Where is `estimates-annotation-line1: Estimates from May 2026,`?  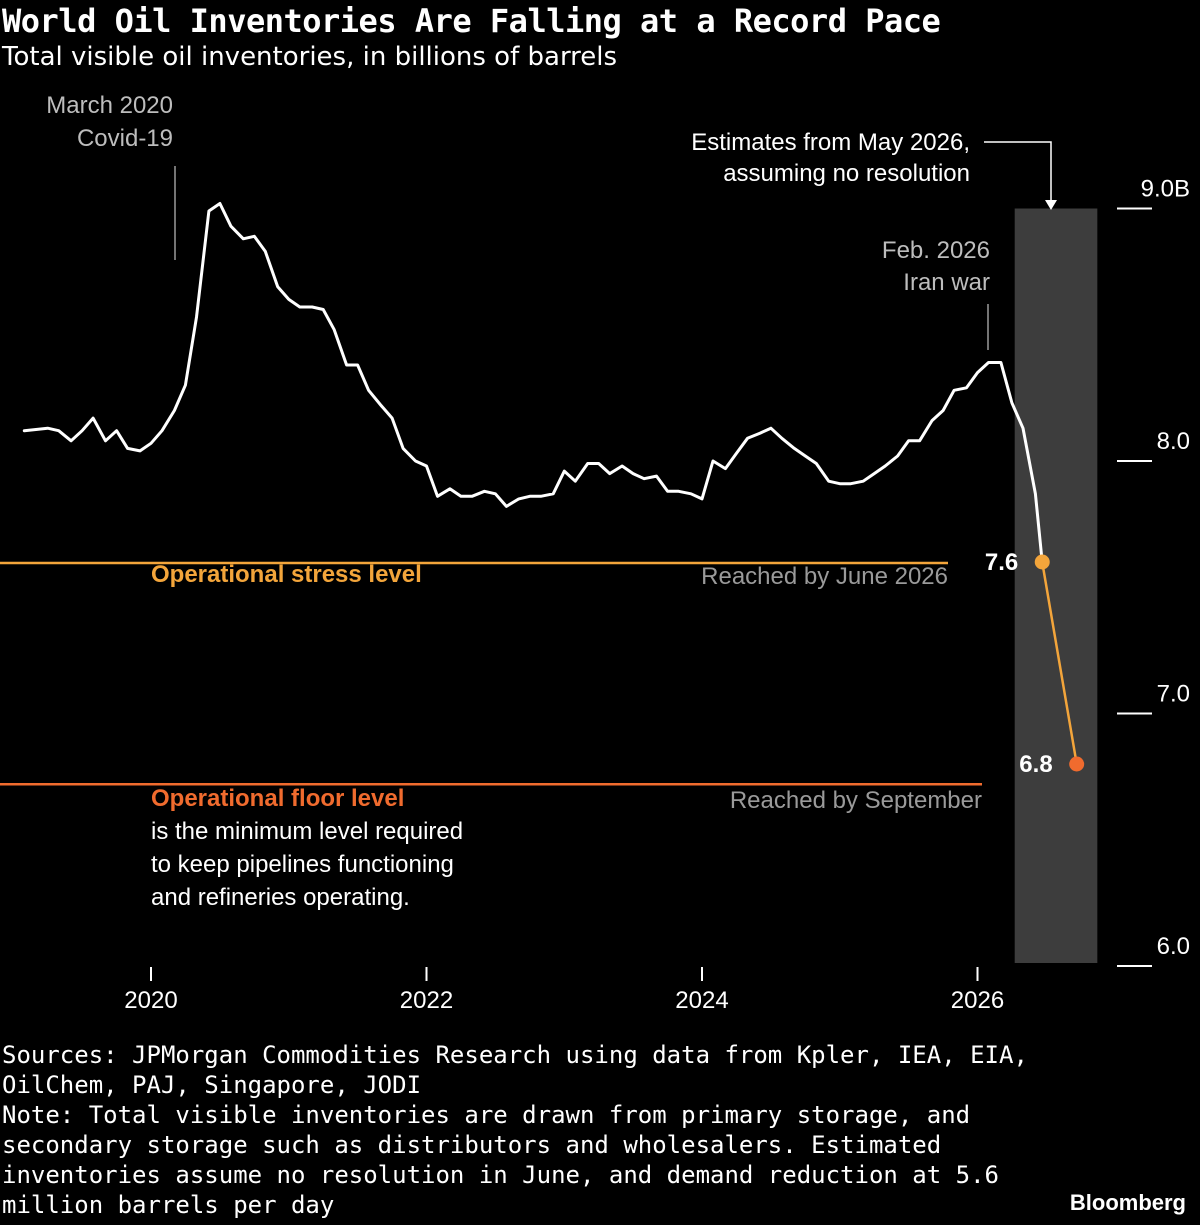
estimates-annotation-line1: Estimates from May 2026, is located at coordinates (830, 142).